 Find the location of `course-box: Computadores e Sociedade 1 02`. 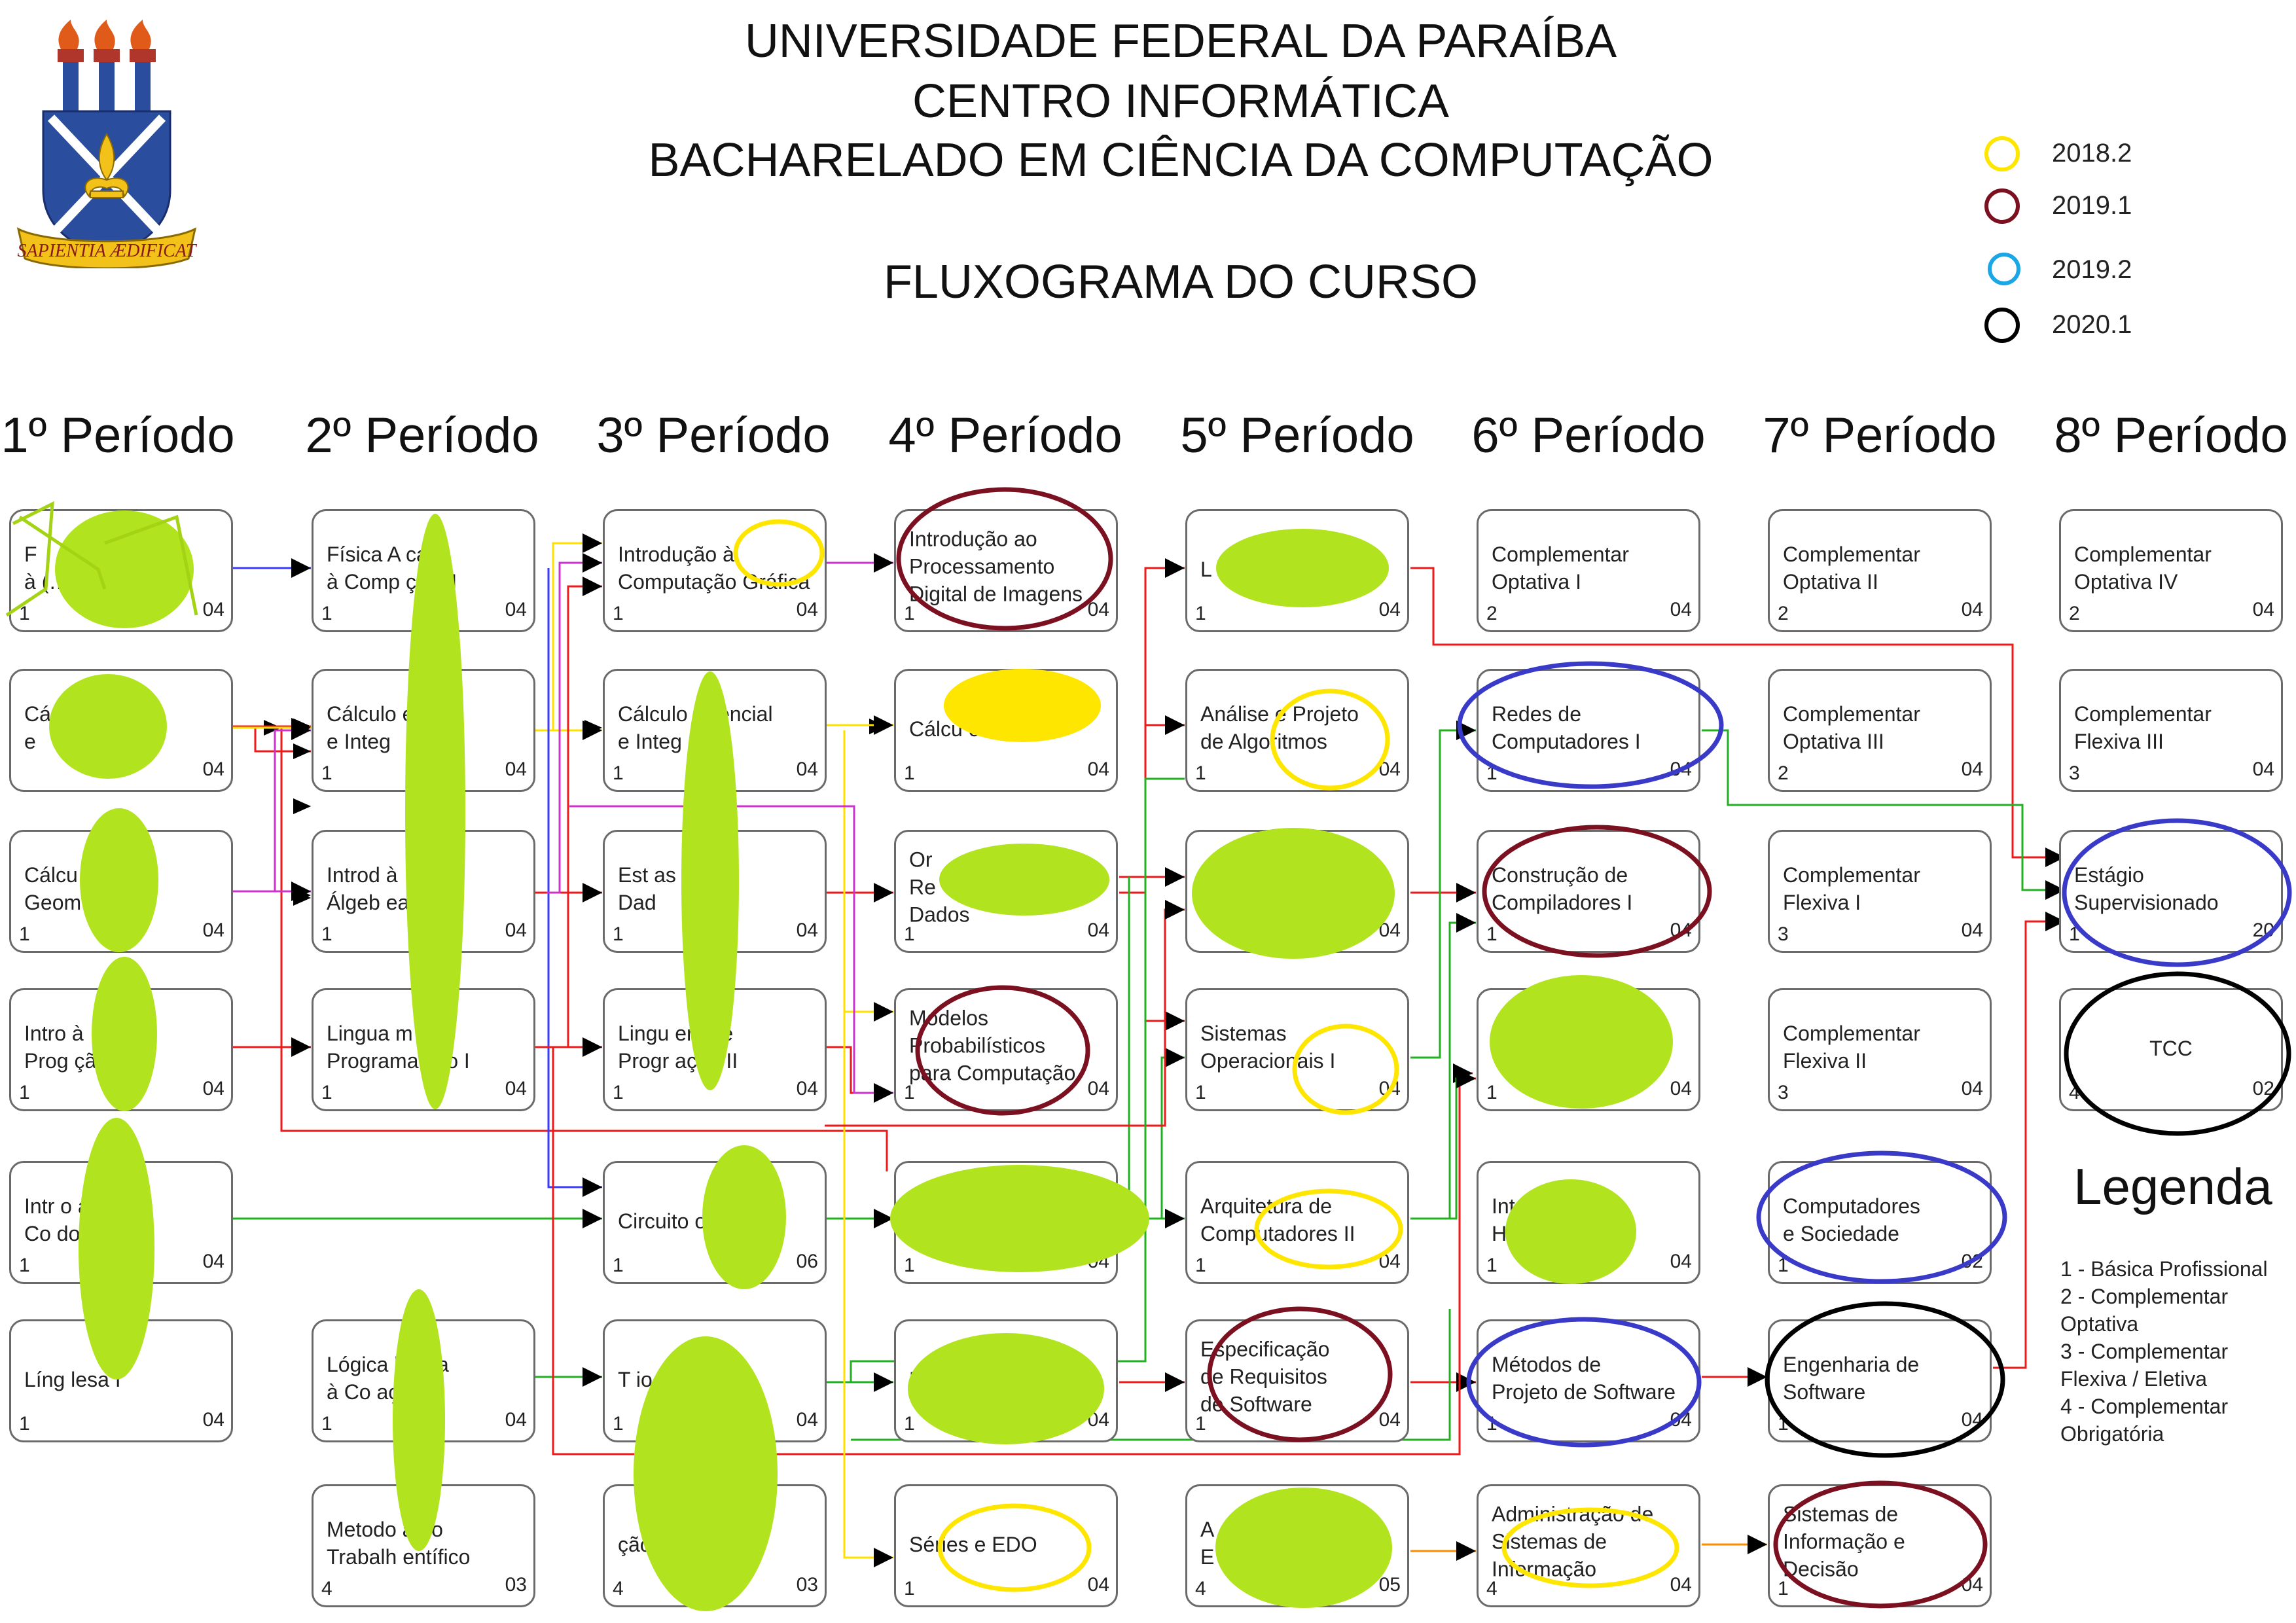

course-box: Computadores e Sociedade 1 02 is located at coordinates (1880, 1222).